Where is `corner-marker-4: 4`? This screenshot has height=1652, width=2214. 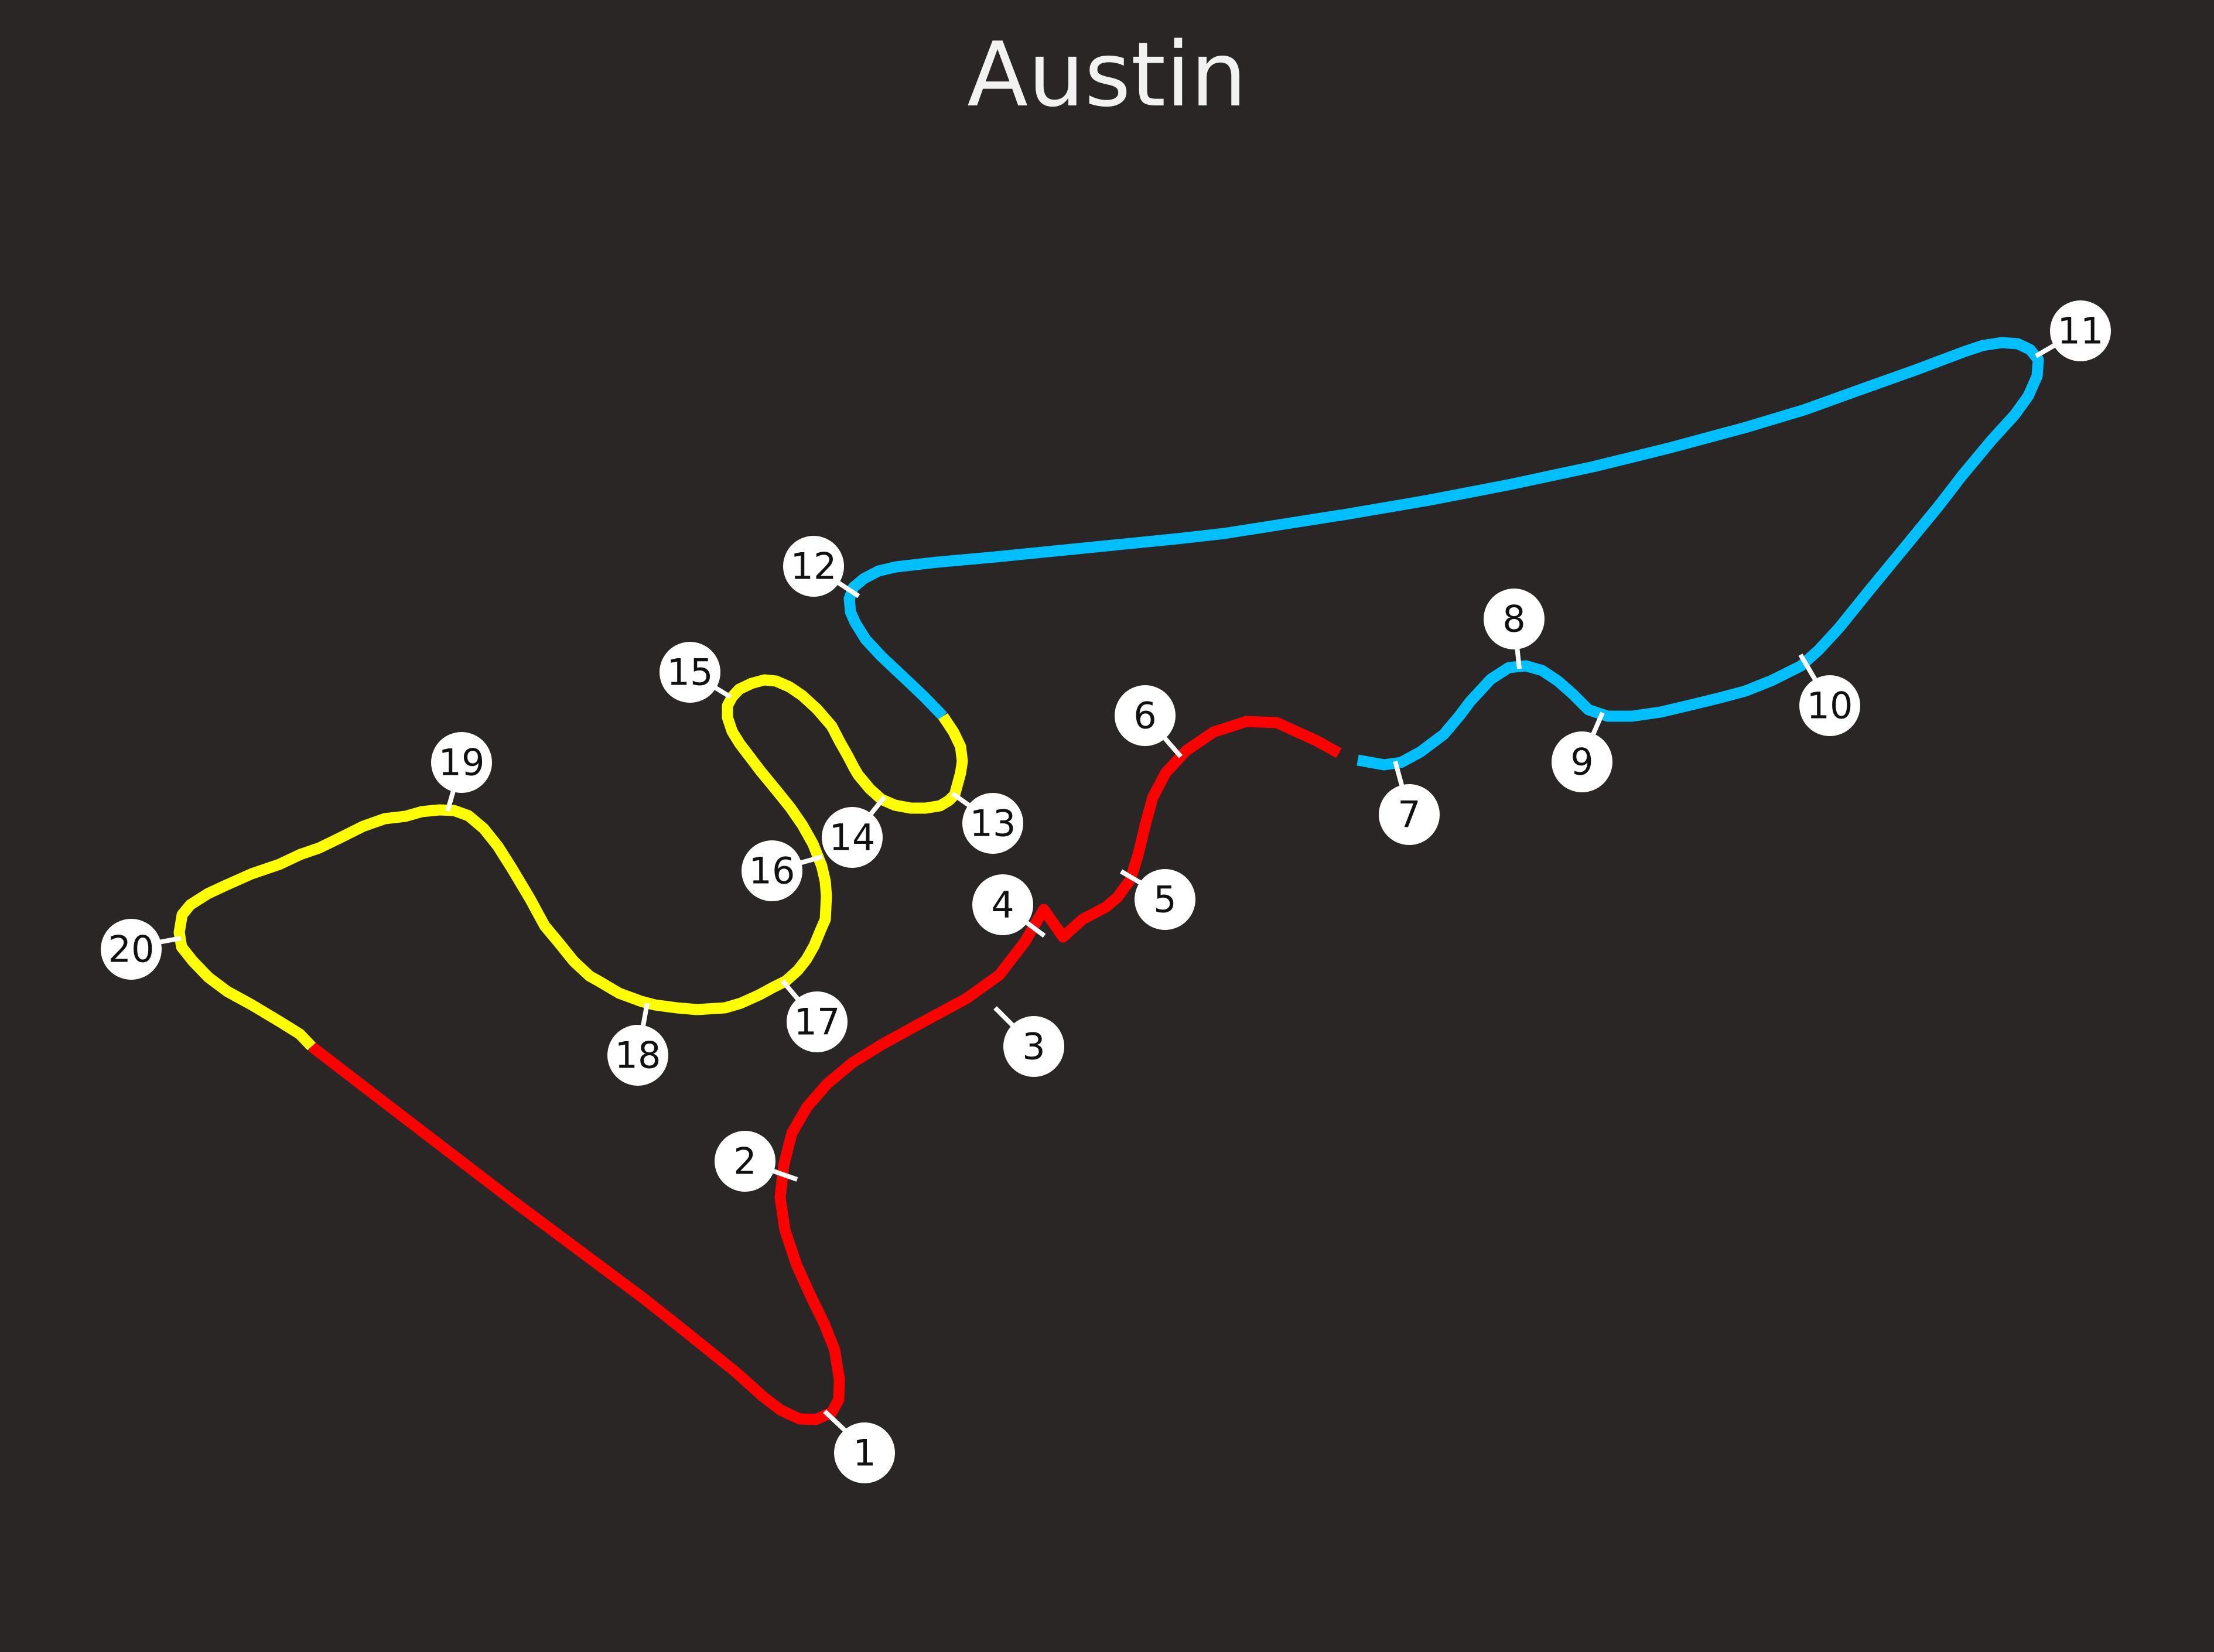
corner-marker-4: 4 is located at coordinates (1002, 904).